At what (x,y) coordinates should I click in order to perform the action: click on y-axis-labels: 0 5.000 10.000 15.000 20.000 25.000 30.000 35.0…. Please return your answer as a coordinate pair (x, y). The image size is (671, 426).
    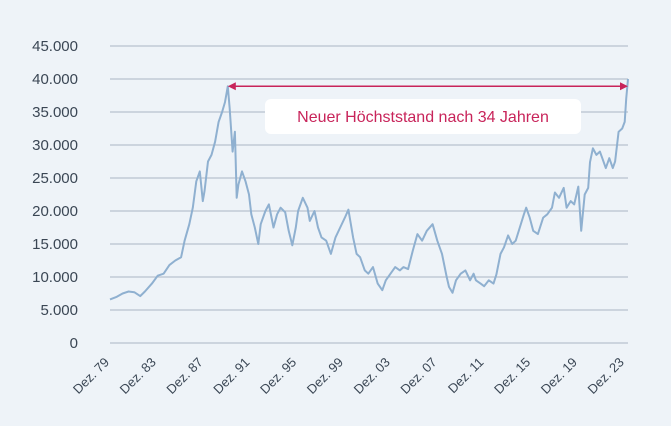
    Looking at the image, I should click on (55, 195).